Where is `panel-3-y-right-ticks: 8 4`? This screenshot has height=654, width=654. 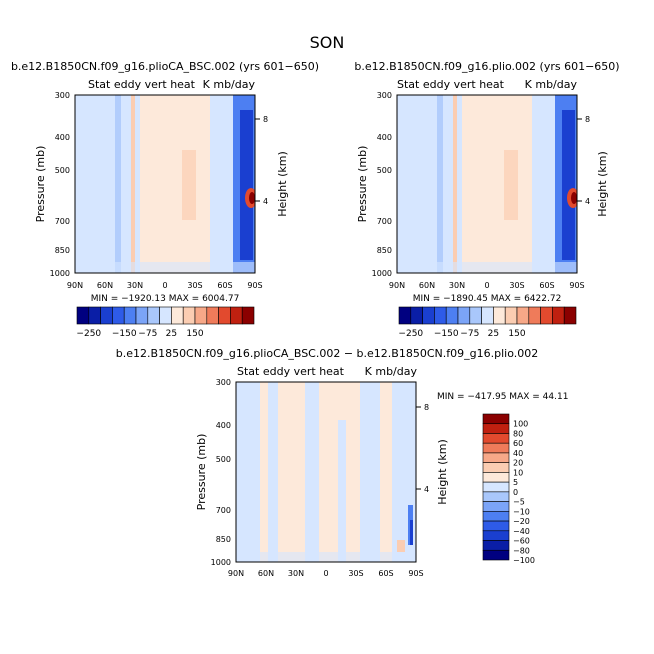
panel-3-y-right-ticks: 8 4 is located at coordinates (422, 448).